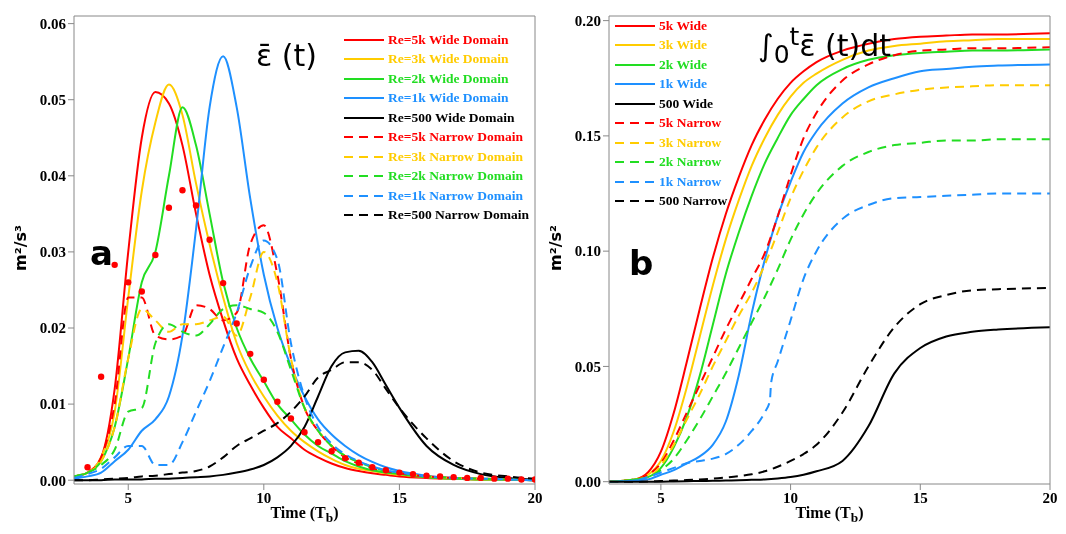 The image size is (1066, 534). I want to click on legend-label: Re=2k Wide Domain, so click(448, 78).